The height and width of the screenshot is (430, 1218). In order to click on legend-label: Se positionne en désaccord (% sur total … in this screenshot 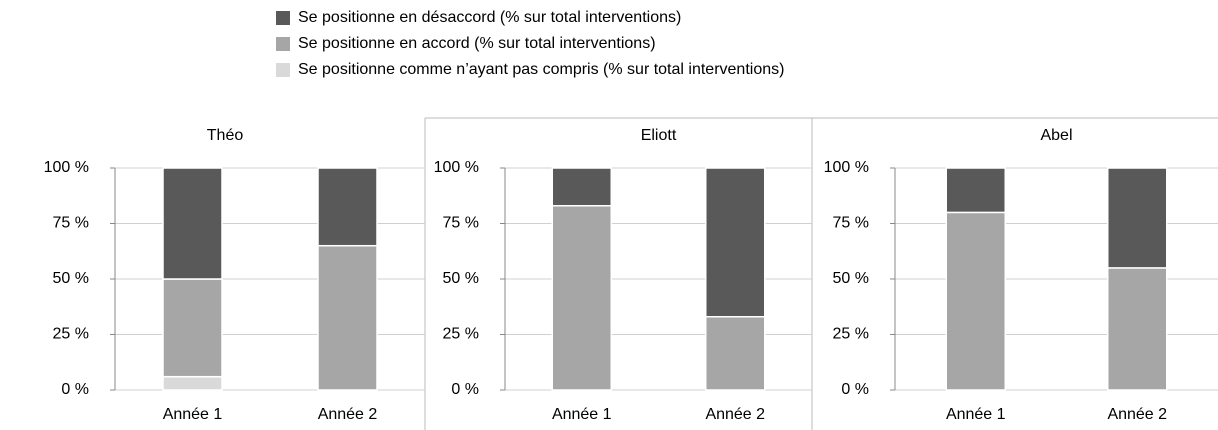, I will do `click(489, 17)`.